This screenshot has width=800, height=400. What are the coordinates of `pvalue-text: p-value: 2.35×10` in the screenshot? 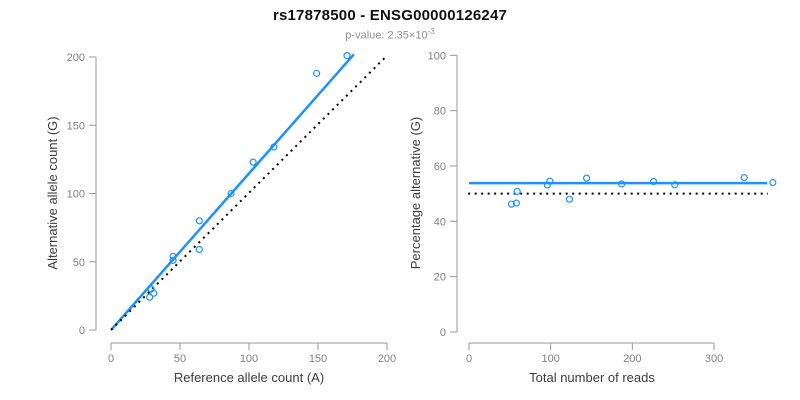 It's located at (386, 35).